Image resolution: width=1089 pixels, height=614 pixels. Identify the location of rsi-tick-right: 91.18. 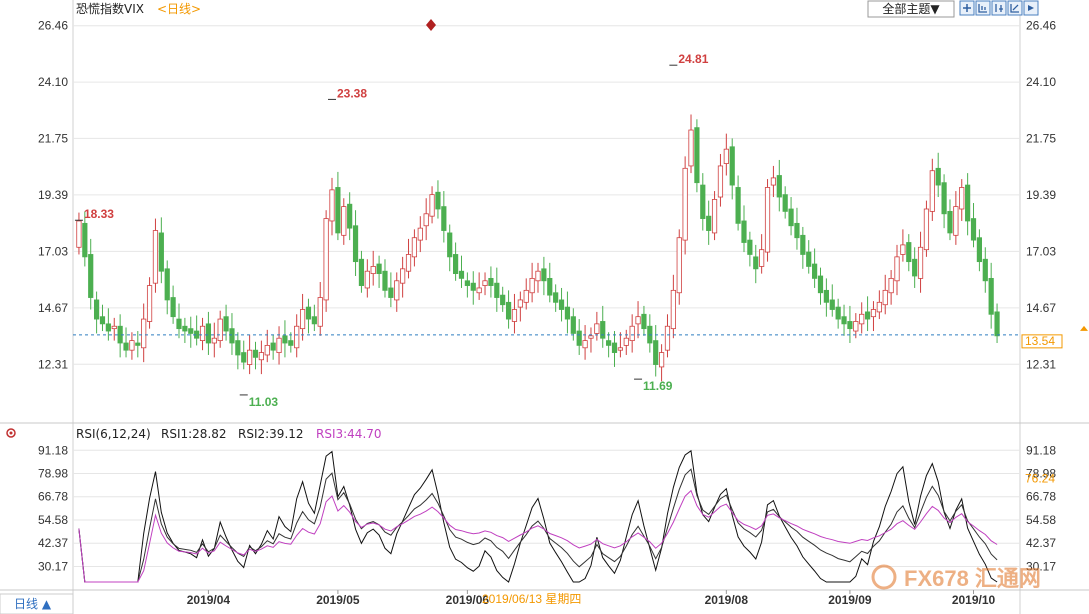
(1041, 450).